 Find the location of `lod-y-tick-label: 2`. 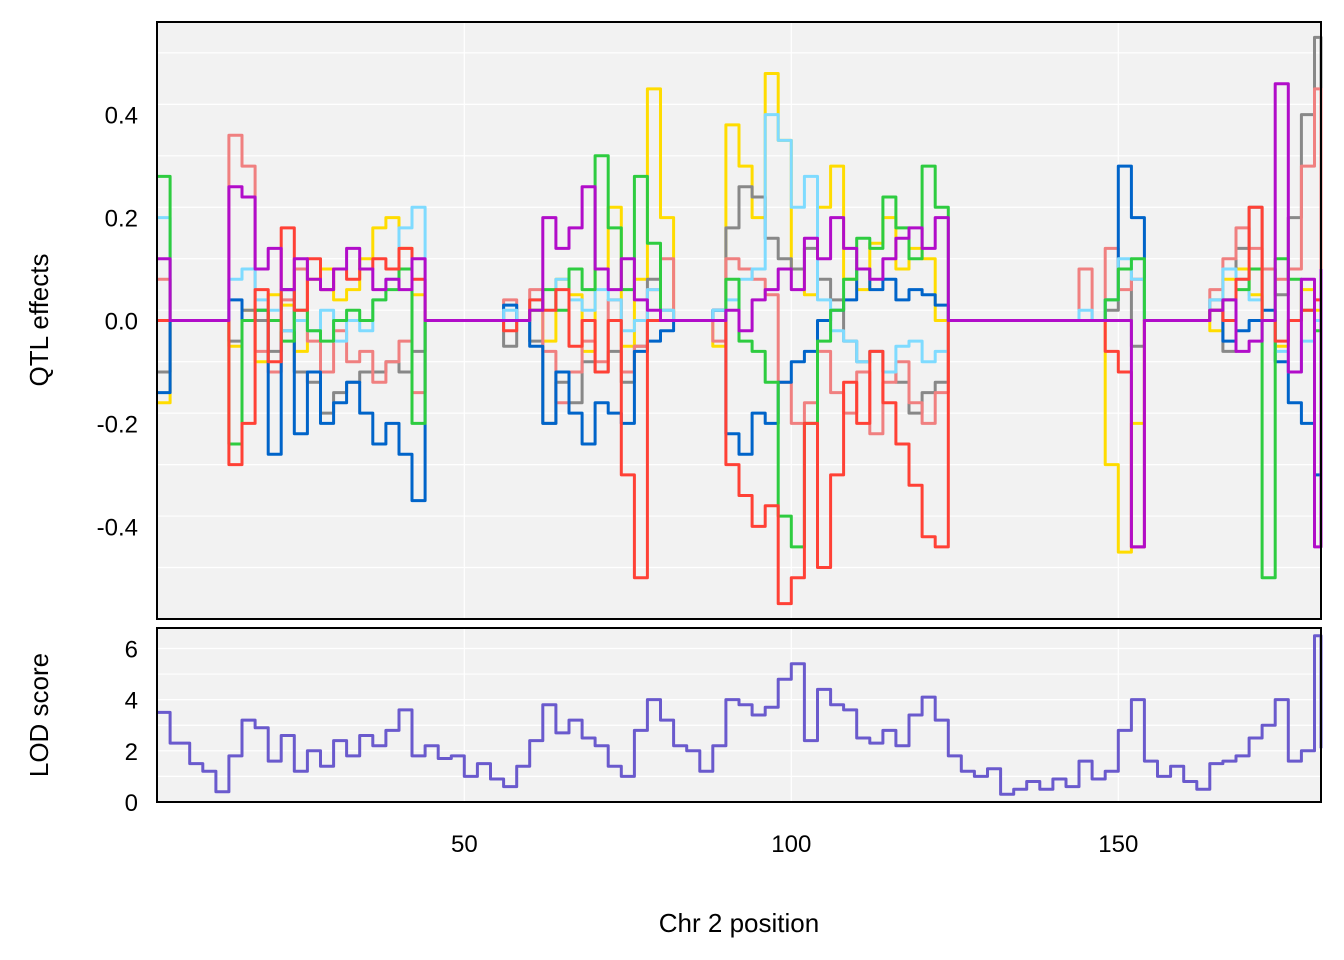

lod-y-tick-label: 2 is located at coordinates (131, 752).